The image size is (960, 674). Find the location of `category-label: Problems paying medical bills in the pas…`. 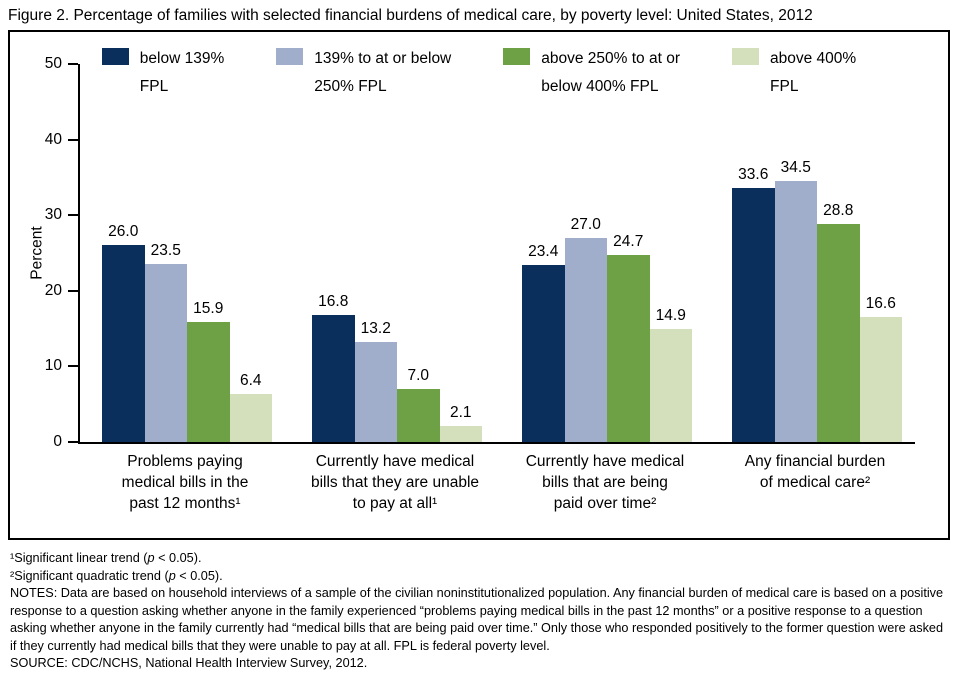

category-label: Problems paying medical bills in the pas… is located at coordinates (185, 482).